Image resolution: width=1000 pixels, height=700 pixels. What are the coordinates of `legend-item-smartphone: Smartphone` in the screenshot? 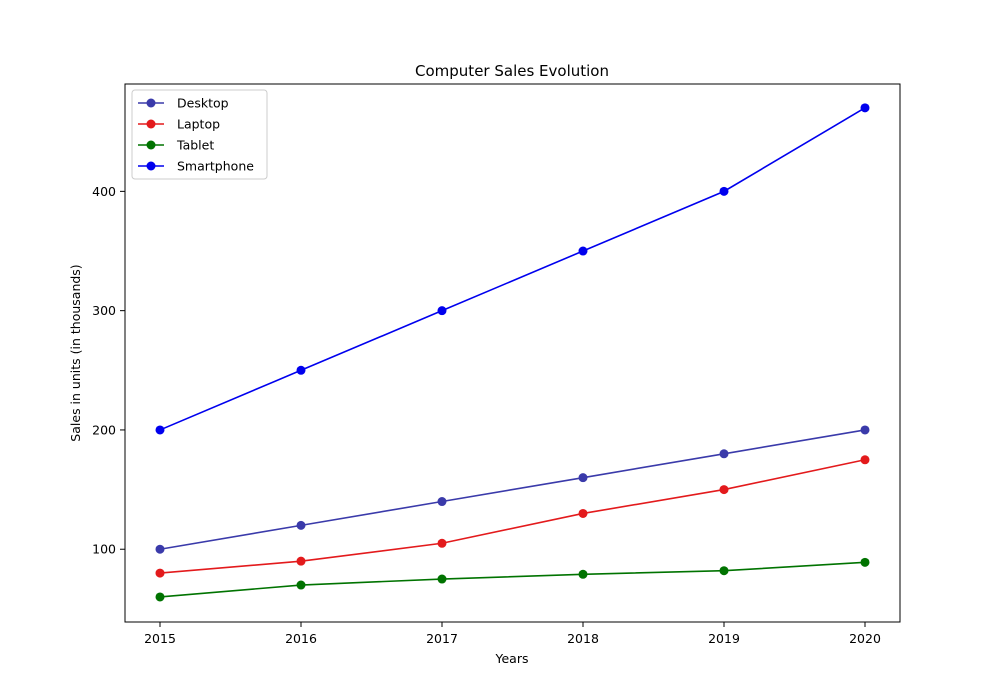 It's located at (196, 166).